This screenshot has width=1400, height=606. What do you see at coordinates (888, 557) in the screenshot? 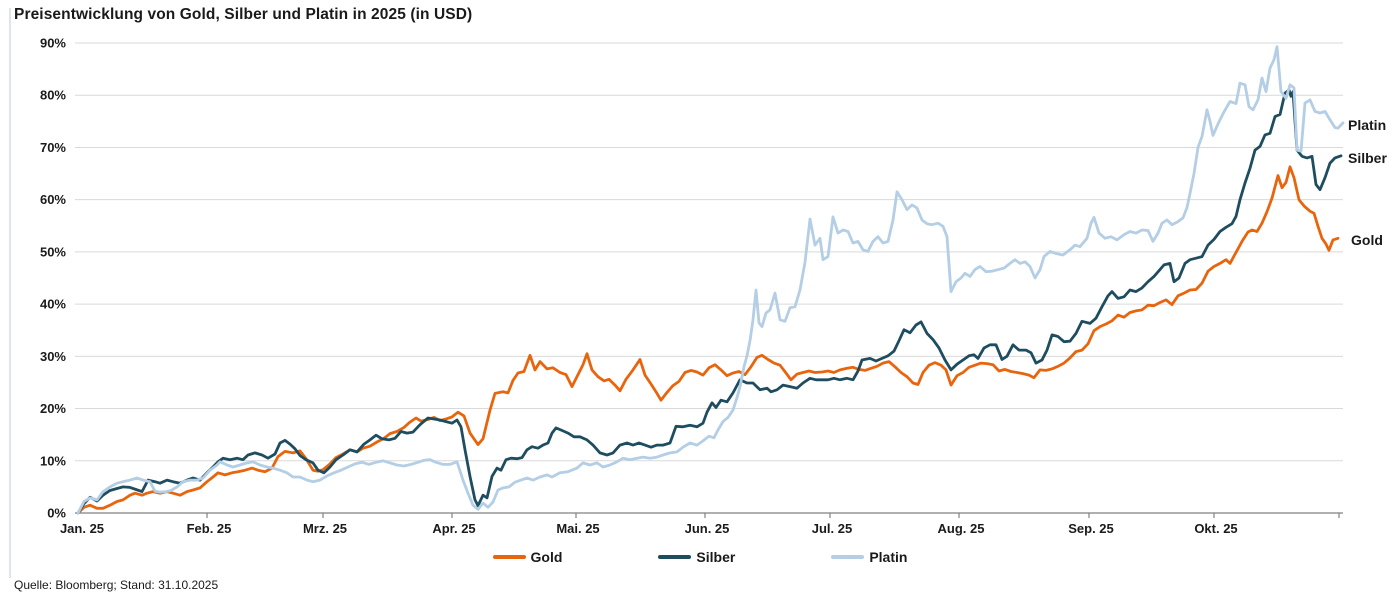
I see `legend-label: Platin` at bounding box center [888, 557].